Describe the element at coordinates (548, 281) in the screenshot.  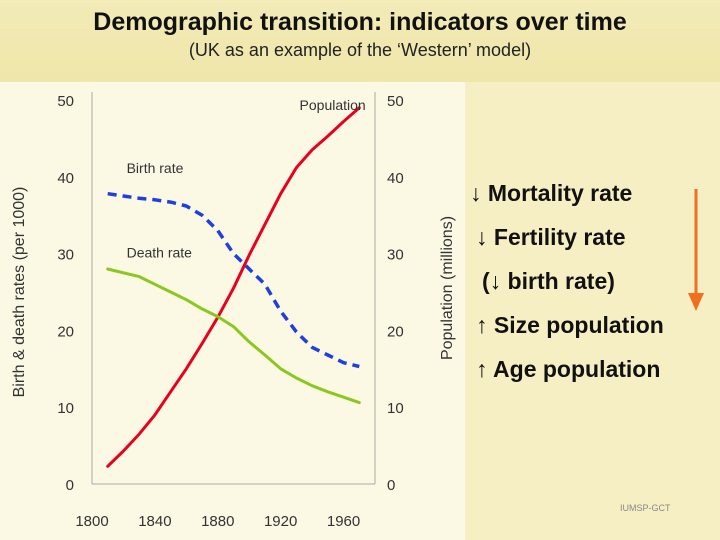
I see `bullet-birth-rate: (↓ birth rate)` at that location.